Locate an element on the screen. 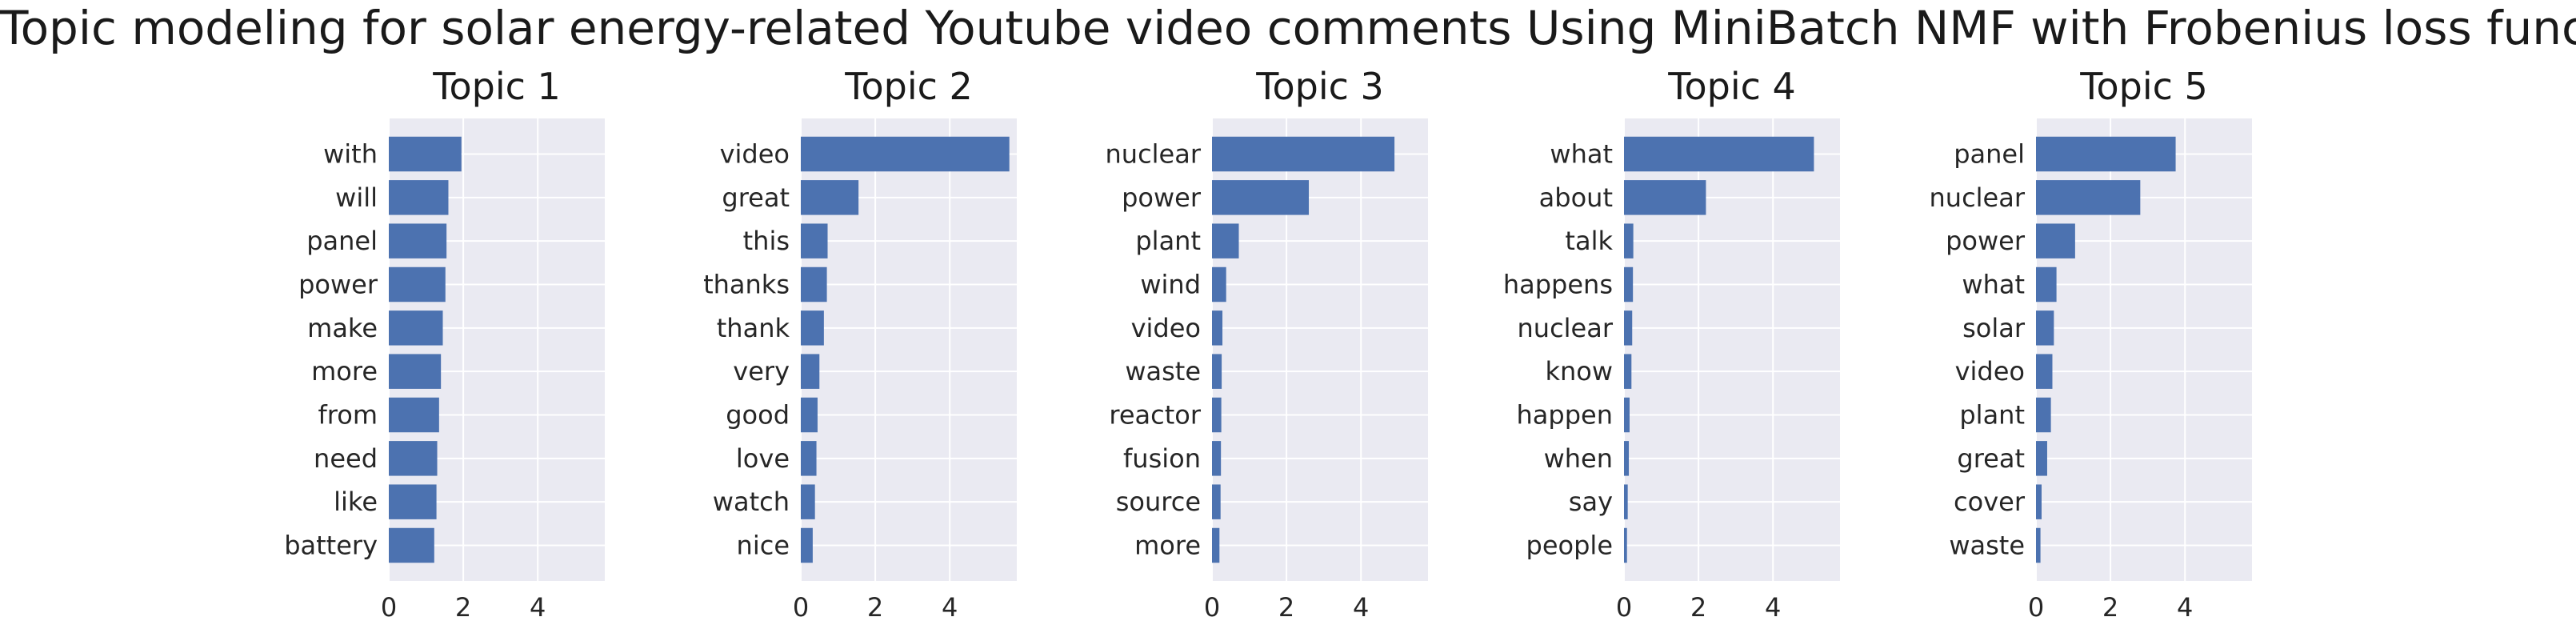 This screenshot has width=2576, height=625. y-tick-label: from is located at coordinates (348, 414).